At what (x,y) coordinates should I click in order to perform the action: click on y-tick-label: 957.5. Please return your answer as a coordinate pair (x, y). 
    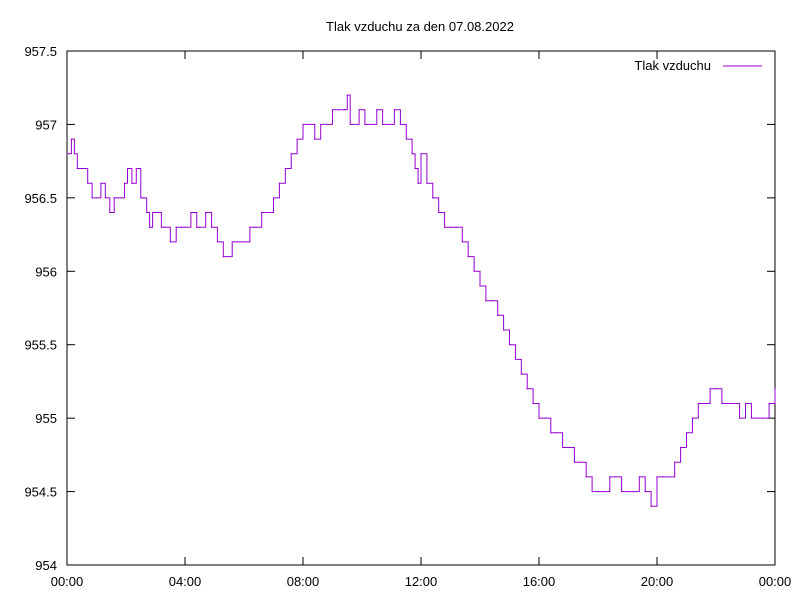
    Looking at the image, I should click on (40, 51).